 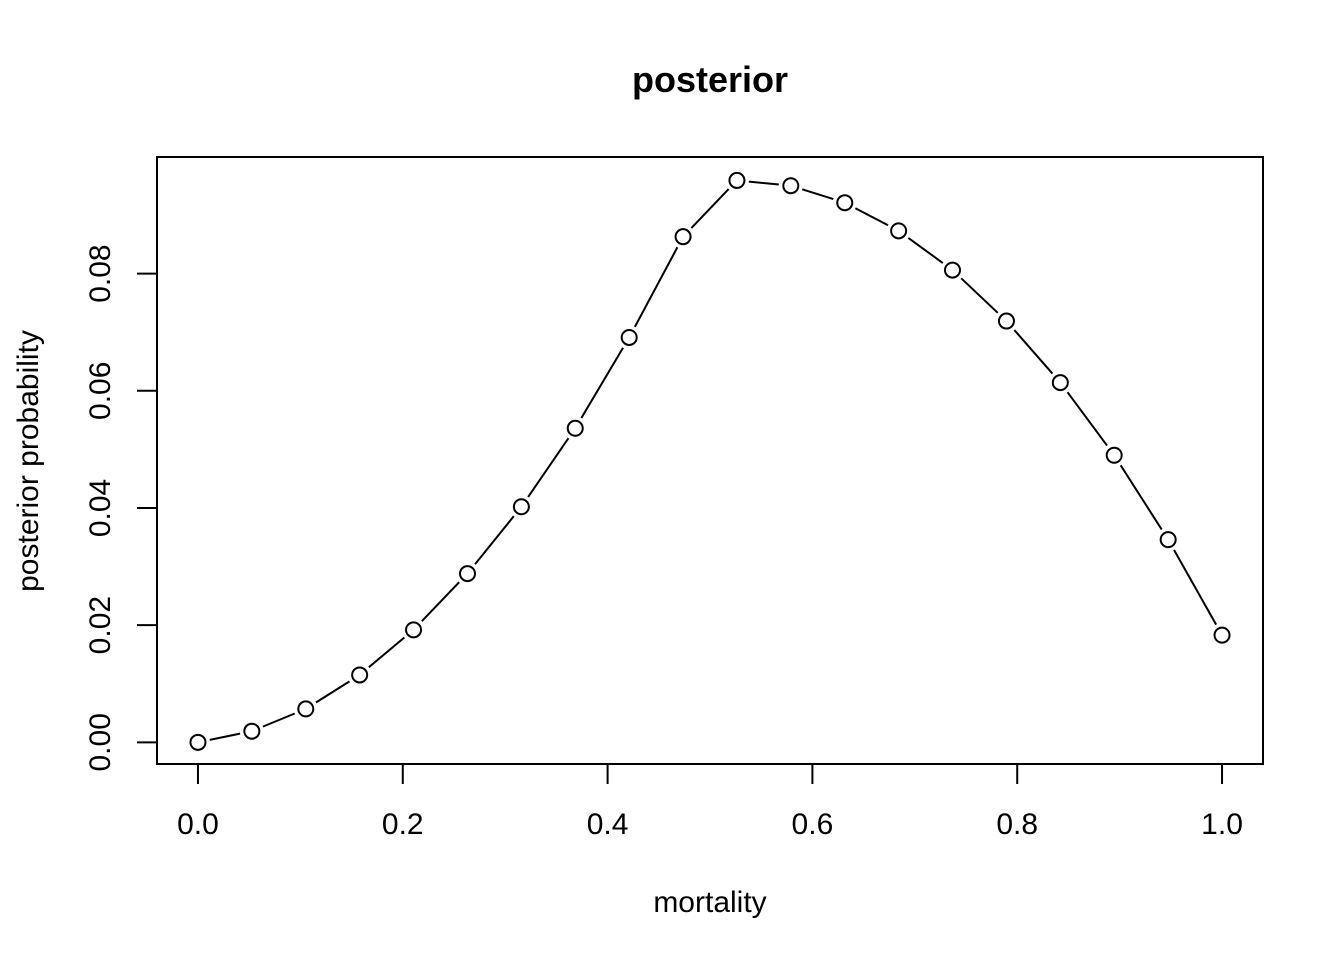 What do you see at coordinates (403, 824) in the screenshot?
I see `x-tick-label: 0.2` at bounding box center [403, 824].